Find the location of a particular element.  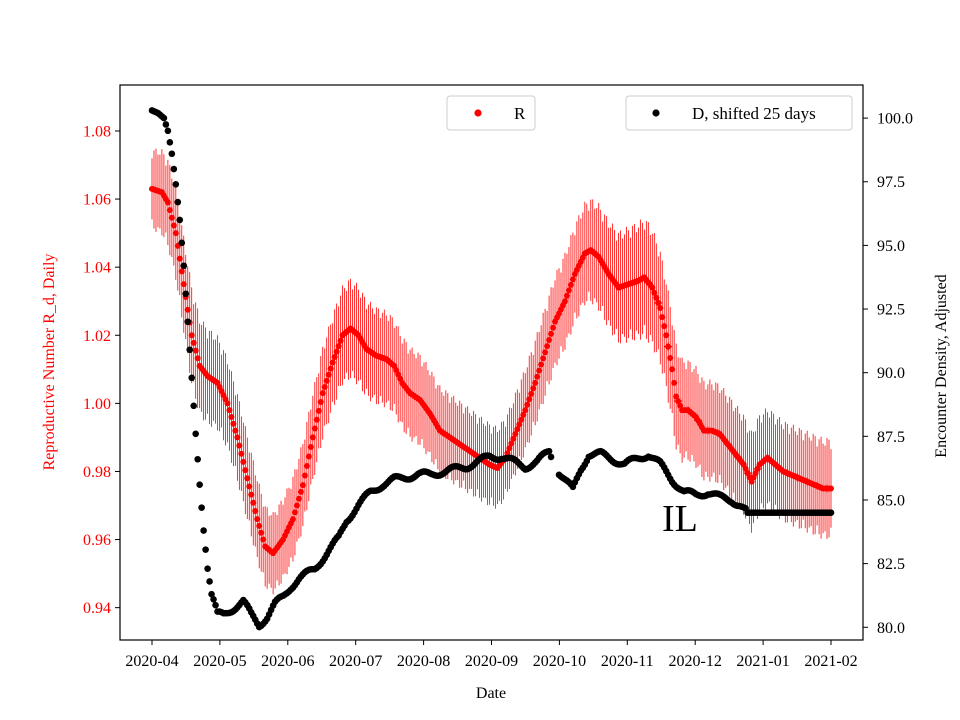

x-tick-label: 2020-10 is located at coordinates (559, 661).